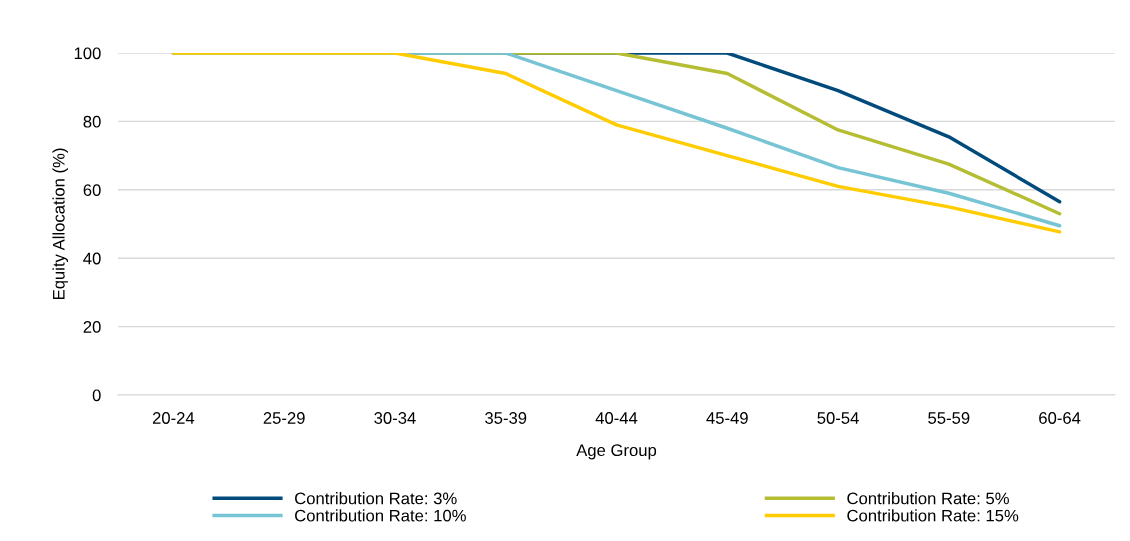 Image resolution: width=1130 pixels, height=541 pixels. What do you see at coordinates (92, 327) in the screenshot?
I see `y-tick-label: 20` at bounding box center [92, 327].